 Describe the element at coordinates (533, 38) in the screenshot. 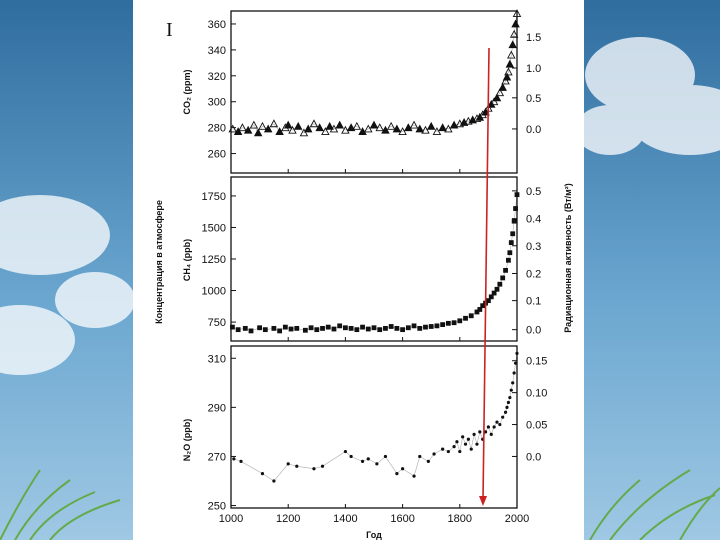

I see `y2-tick-label: 1.5` at that location.